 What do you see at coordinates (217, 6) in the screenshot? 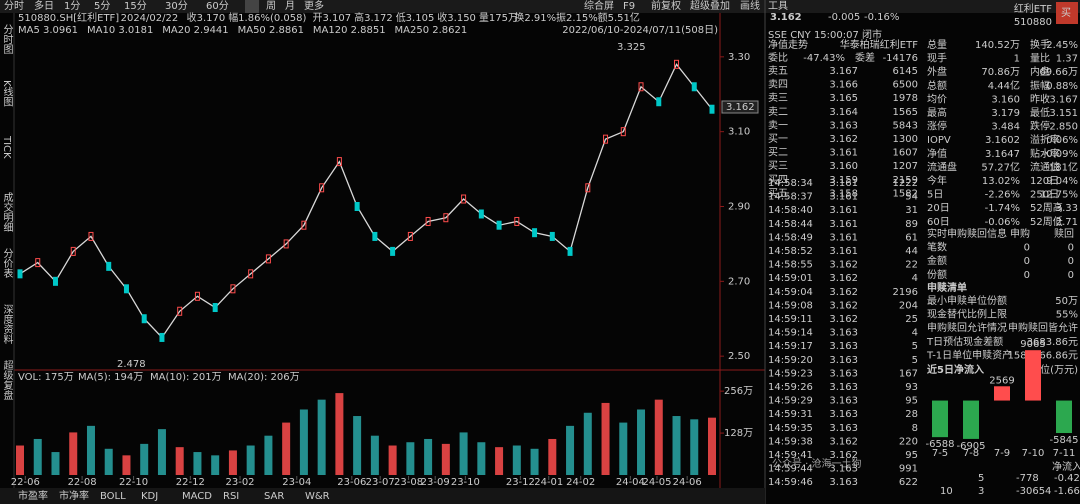
I see `tab: 60分` at bounding box center [217, 6].